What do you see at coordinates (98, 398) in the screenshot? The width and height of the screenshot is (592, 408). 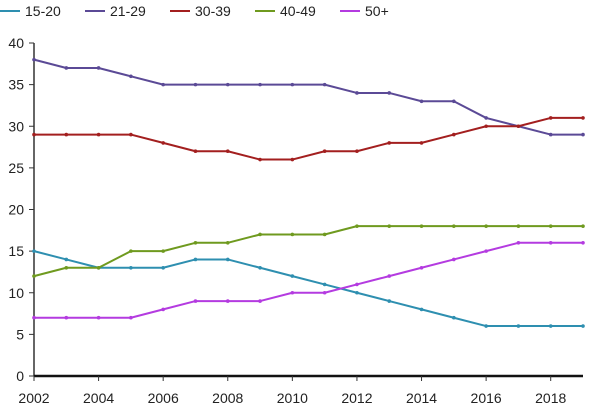 I see `x-tick-label: 2004` at bounding box center [98, 398].